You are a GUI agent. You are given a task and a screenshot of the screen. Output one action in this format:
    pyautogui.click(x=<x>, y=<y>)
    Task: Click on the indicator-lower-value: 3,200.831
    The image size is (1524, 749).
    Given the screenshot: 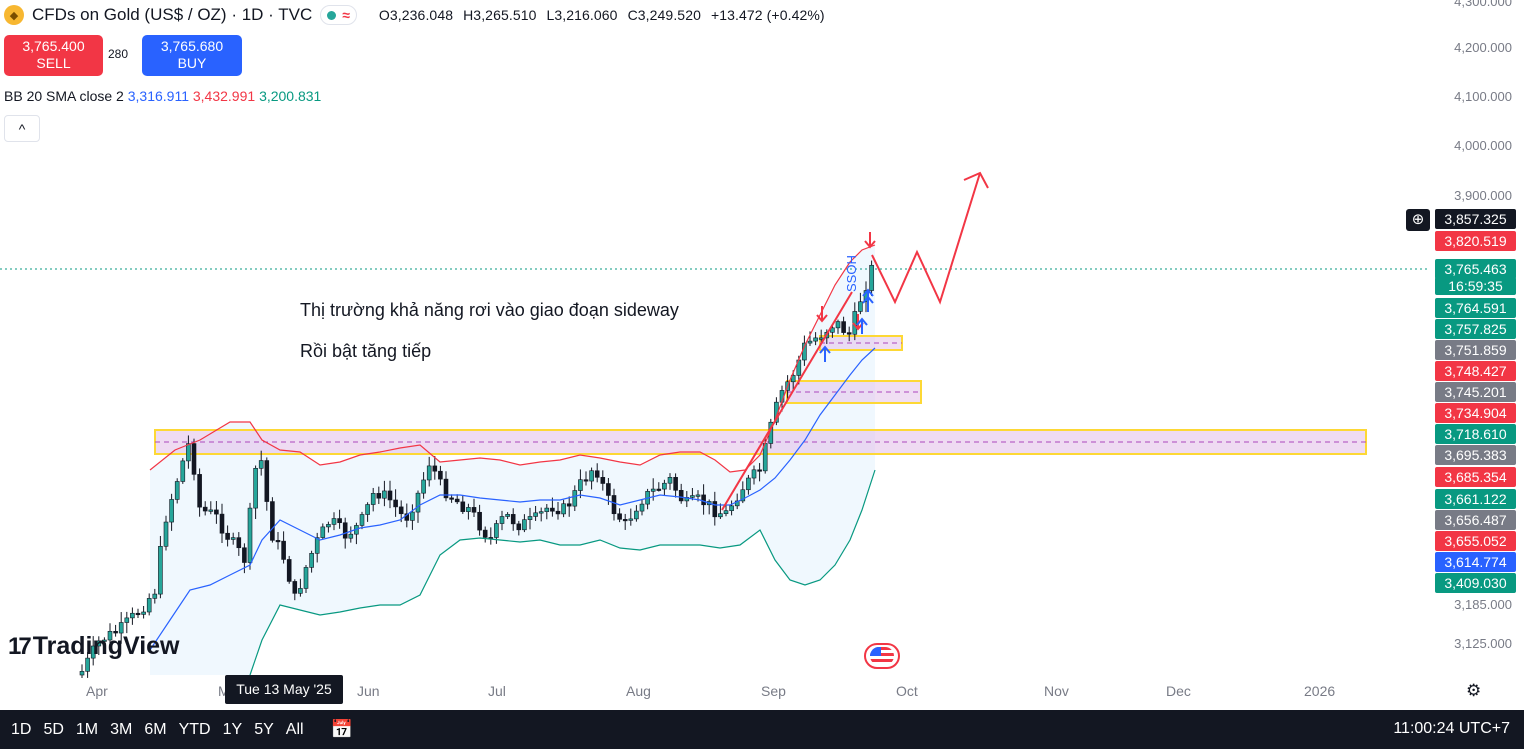 What is the action you would take?
    pyautogui.click(x=290, y=96)
    